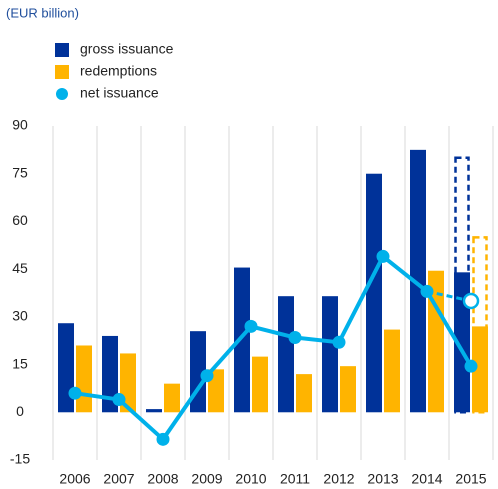  What do you see at coordinates (470, 479) in the screenshot?
I see `x-tick-label: 2015` at bounding box center [470, 479].